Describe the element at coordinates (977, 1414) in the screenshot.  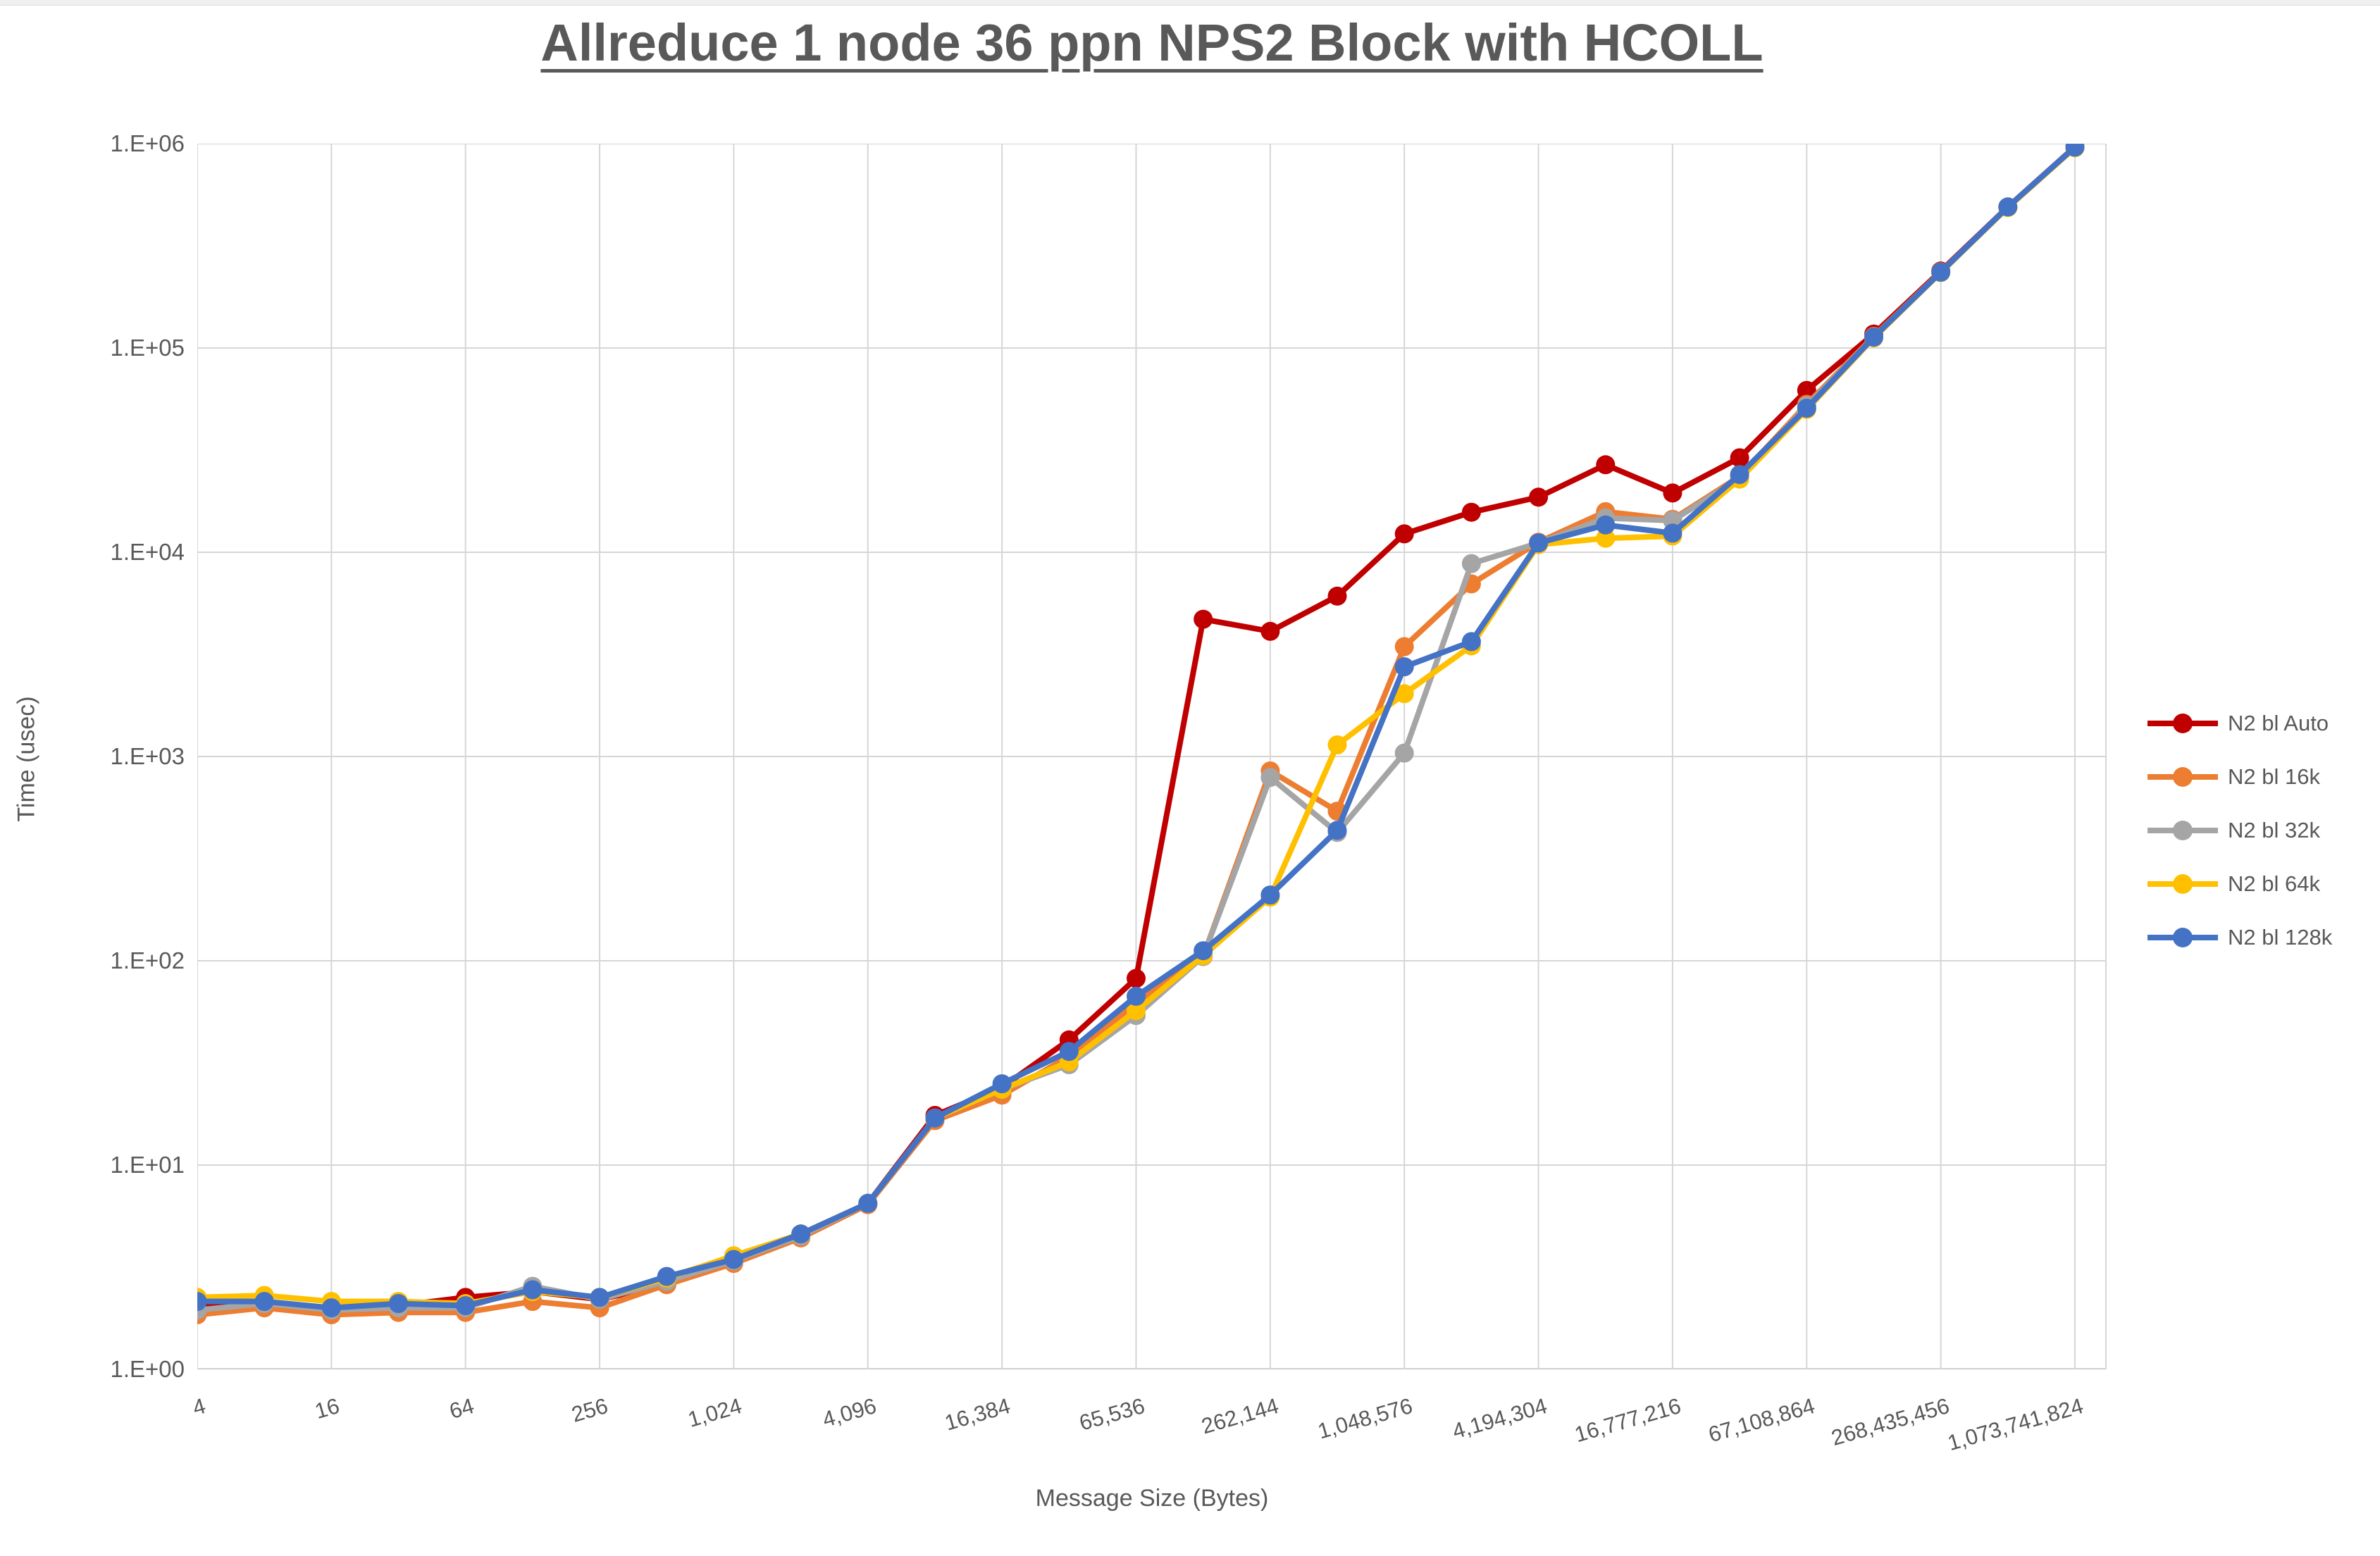
I see `x-tick-label: 16,384` at that location.